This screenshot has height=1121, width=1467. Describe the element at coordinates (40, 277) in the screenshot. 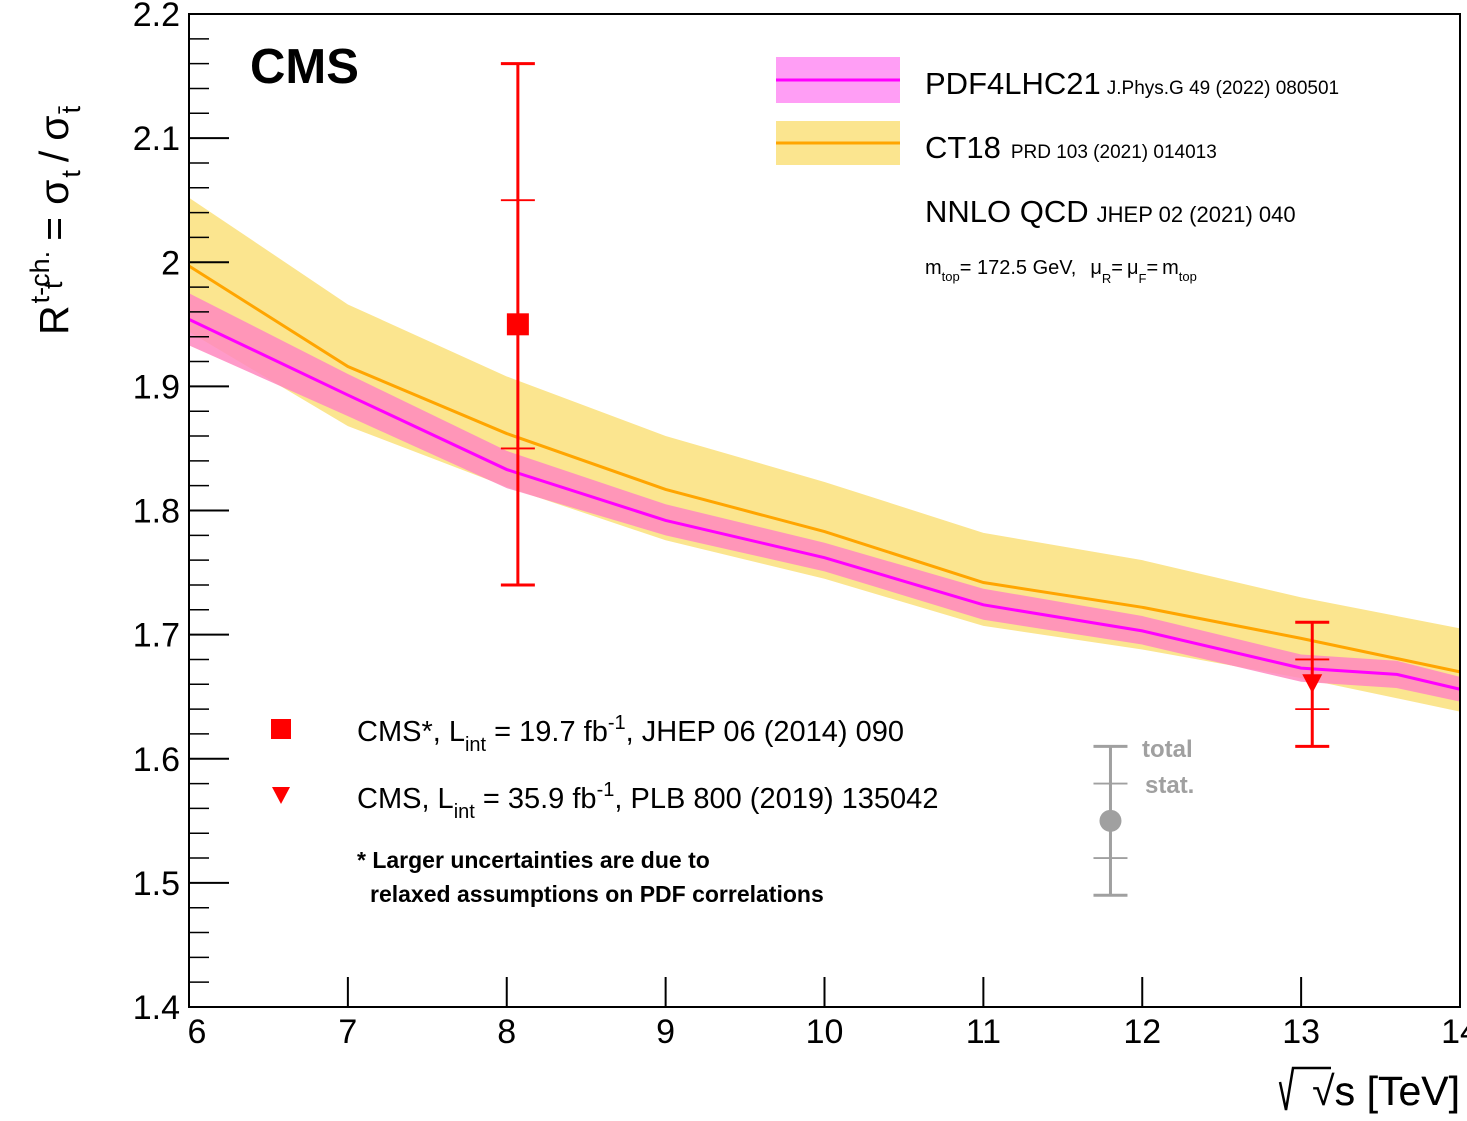

I see `ylabel-sup: t-ch.` at that location.